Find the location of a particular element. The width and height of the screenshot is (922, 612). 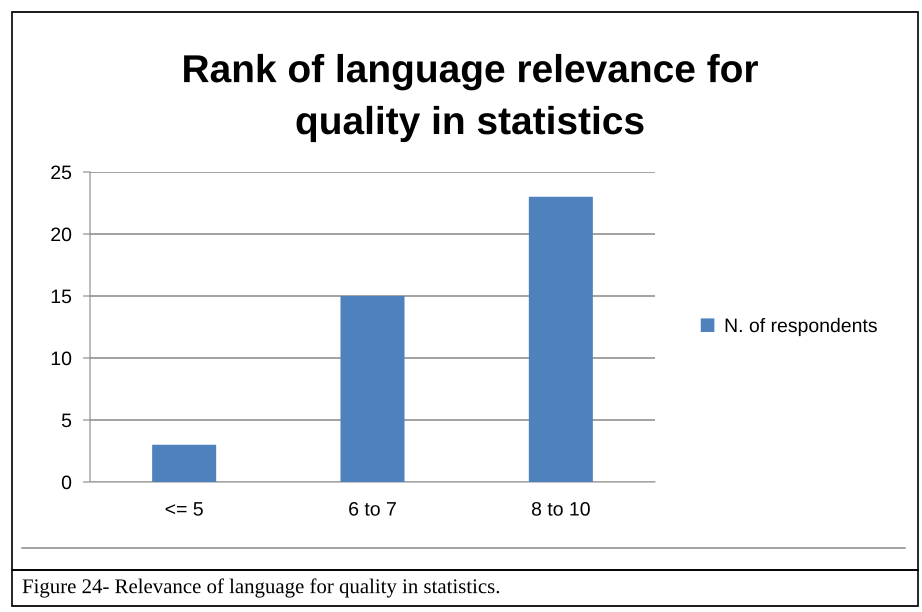

y-tick-label: 15 is located at coordinates (62, 297).